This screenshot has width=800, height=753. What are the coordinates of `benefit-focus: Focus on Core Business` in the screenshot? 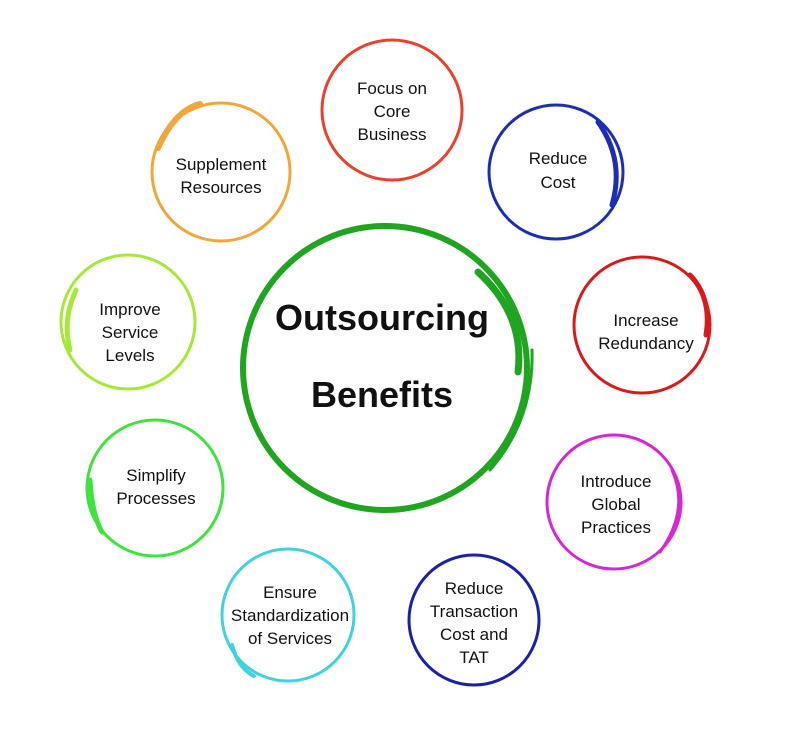 It's located at (392, 110).